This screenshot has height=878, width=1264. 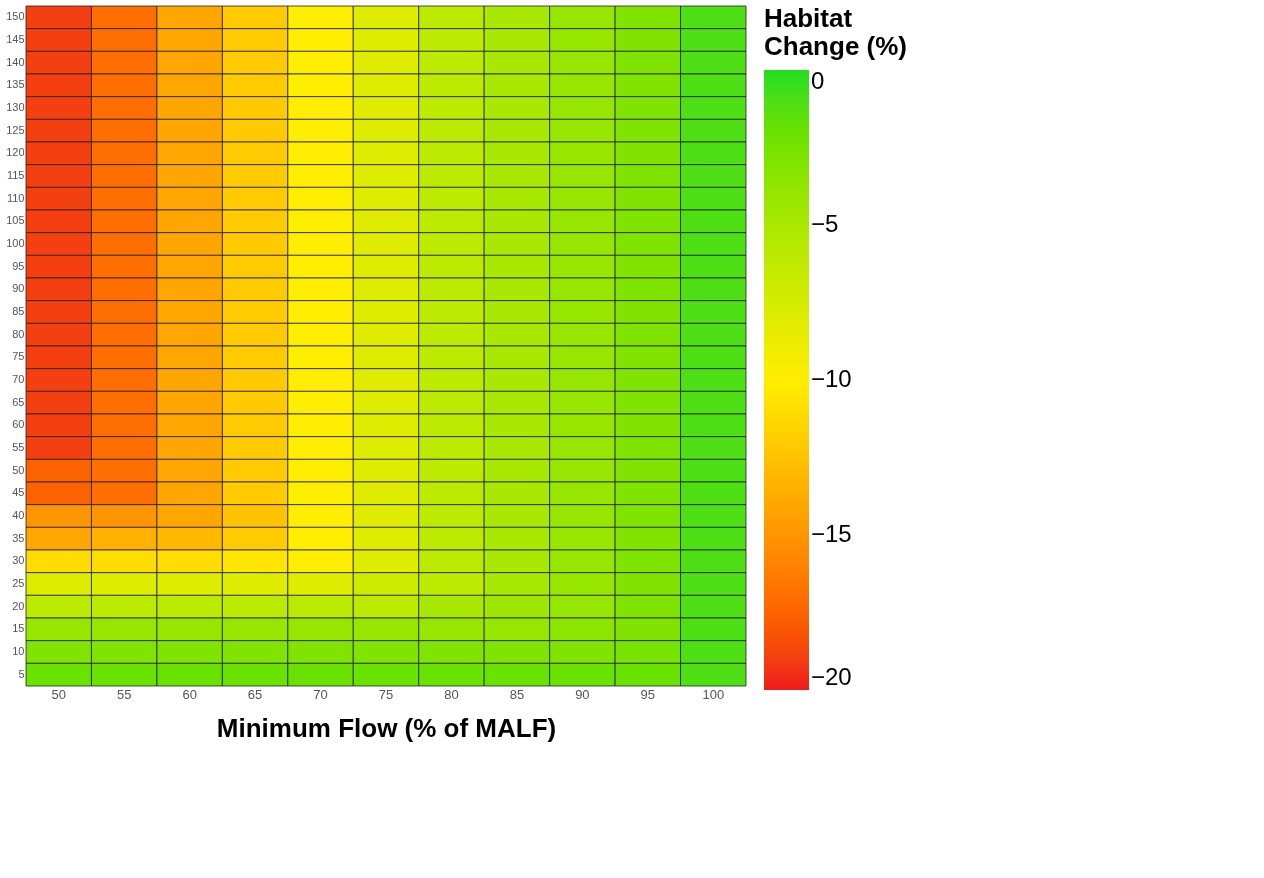 What do you see at coordinates (124, 694) in the screenshot?
I see `x-tick-label: 55` at bounding box center [124, 694].